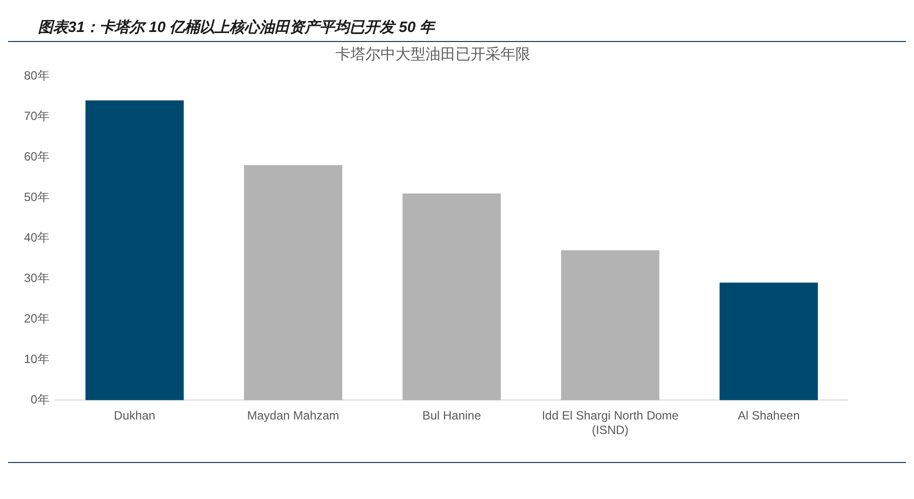 The height and width of the screenshot is (499, 914). I want to click on chart-title: 图表31：卡塔尔 10 亿桶以上核心油田资产平均已开发 50 年, so click(457, 25).